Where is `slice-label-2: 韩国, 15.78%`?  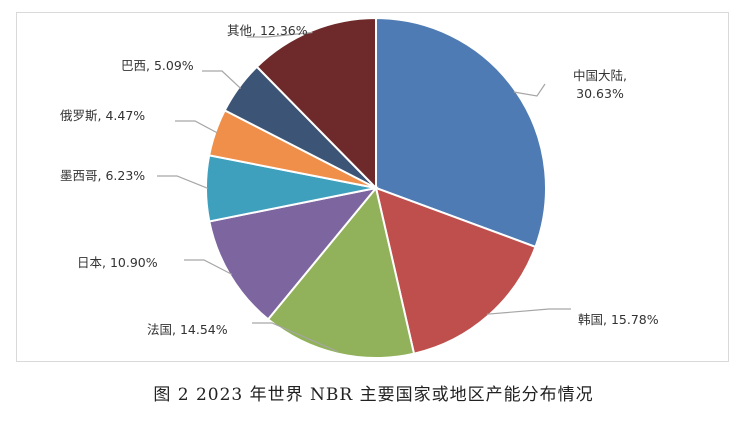
slice-label-2: 韩国, 15.78% is located at coordinates (618, 319).